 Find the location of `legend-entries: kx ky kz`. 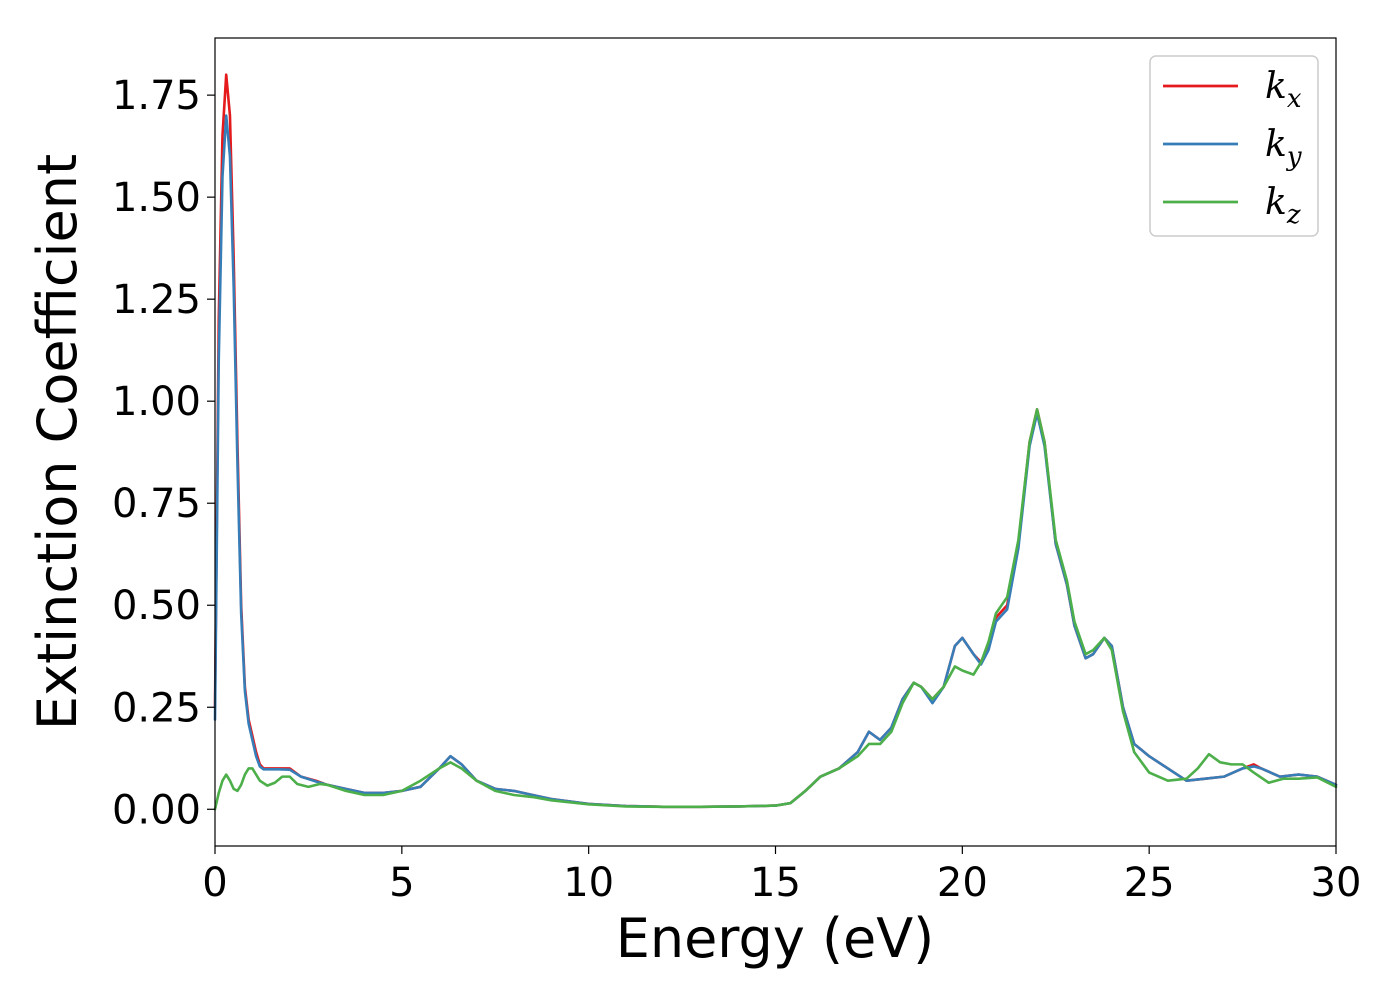

legend-entries: kx ky kz is located at coordinates (1232, 148).